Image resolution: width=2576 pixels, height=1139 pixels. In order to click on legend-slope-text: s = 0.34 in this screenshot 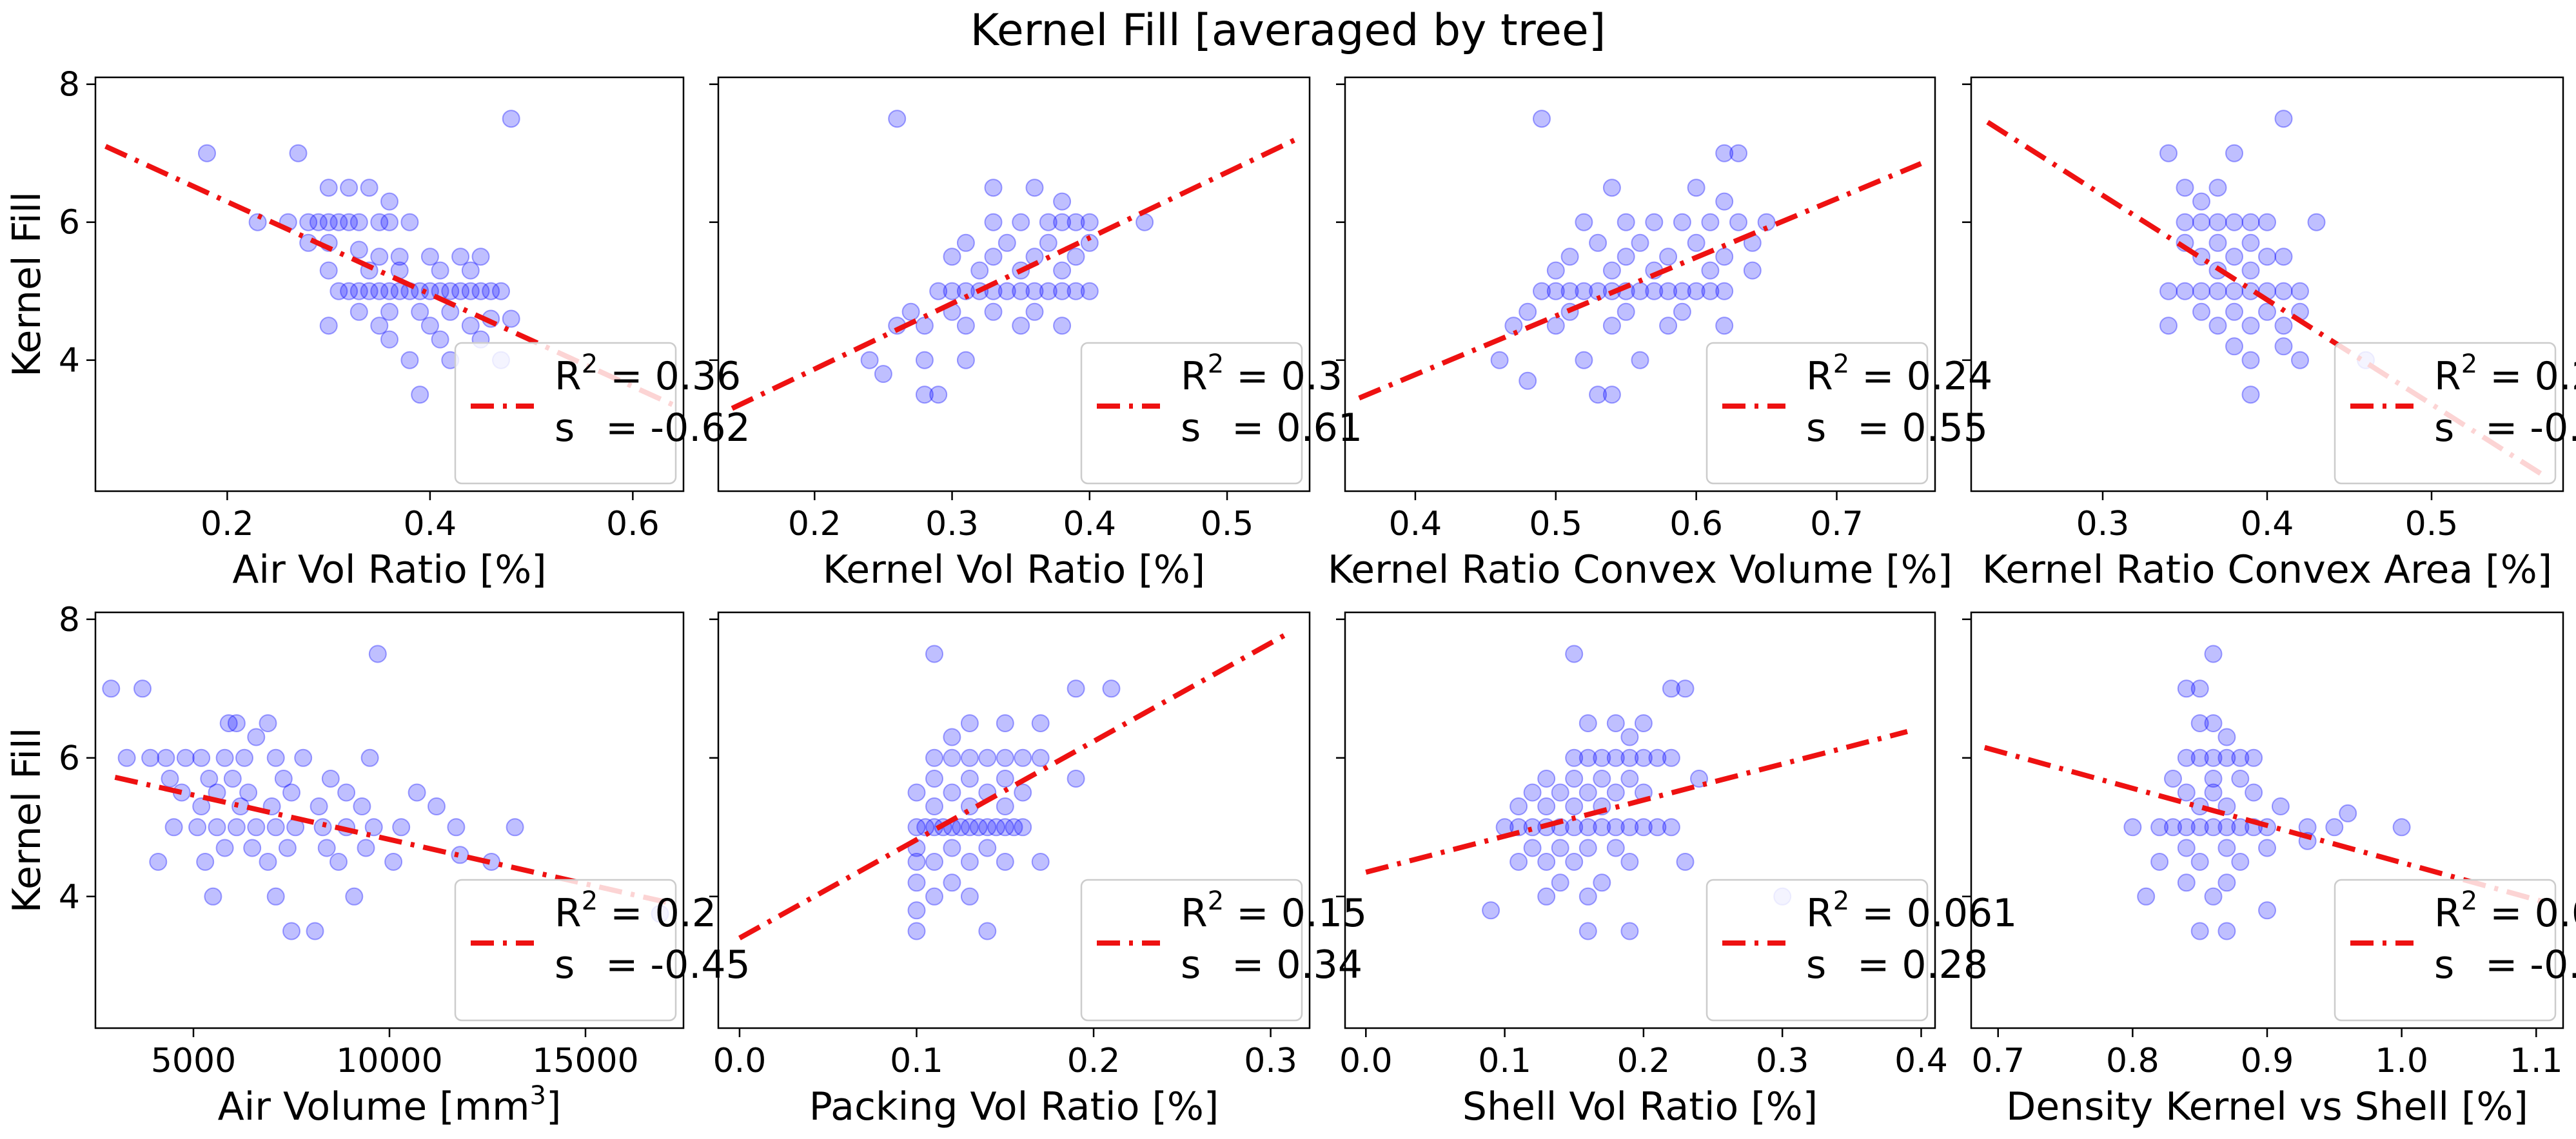, I will do `click(1271, 965)`.